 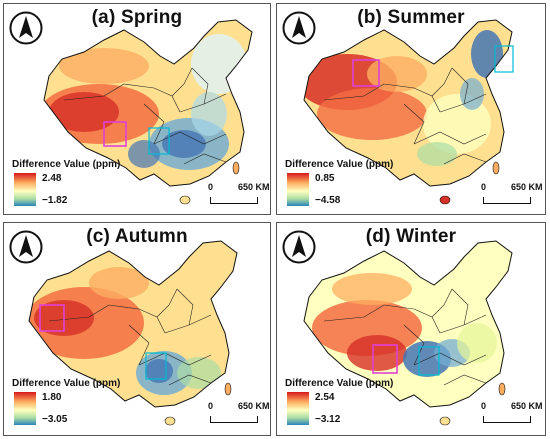 What do you see at coordinates (66, 183) in the screenshot?
I see `legend: Difference Value (ppm) 2.48 −1.82` at bounding box center [66, 183].